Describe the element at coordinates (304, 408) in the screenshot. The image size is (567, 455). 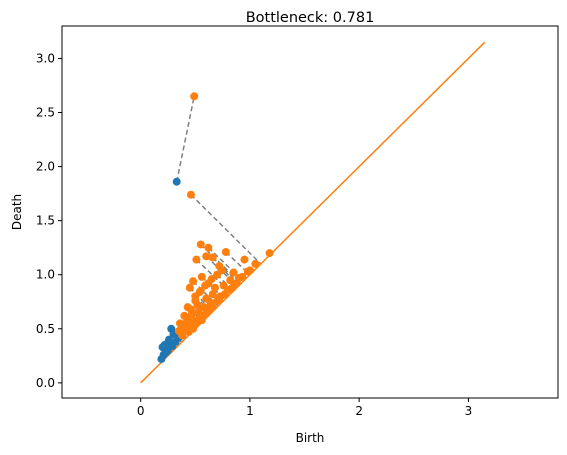
I see `x-ticks: 0 1 2 3` at that location.